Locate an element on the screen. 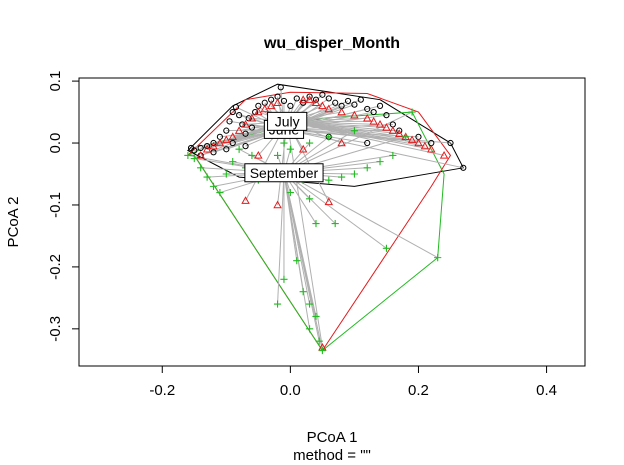 Image resolution: width=624 pixels, height=465 pixels. y-tick-label-1: -0.2 is located at coordinates (55, 267).